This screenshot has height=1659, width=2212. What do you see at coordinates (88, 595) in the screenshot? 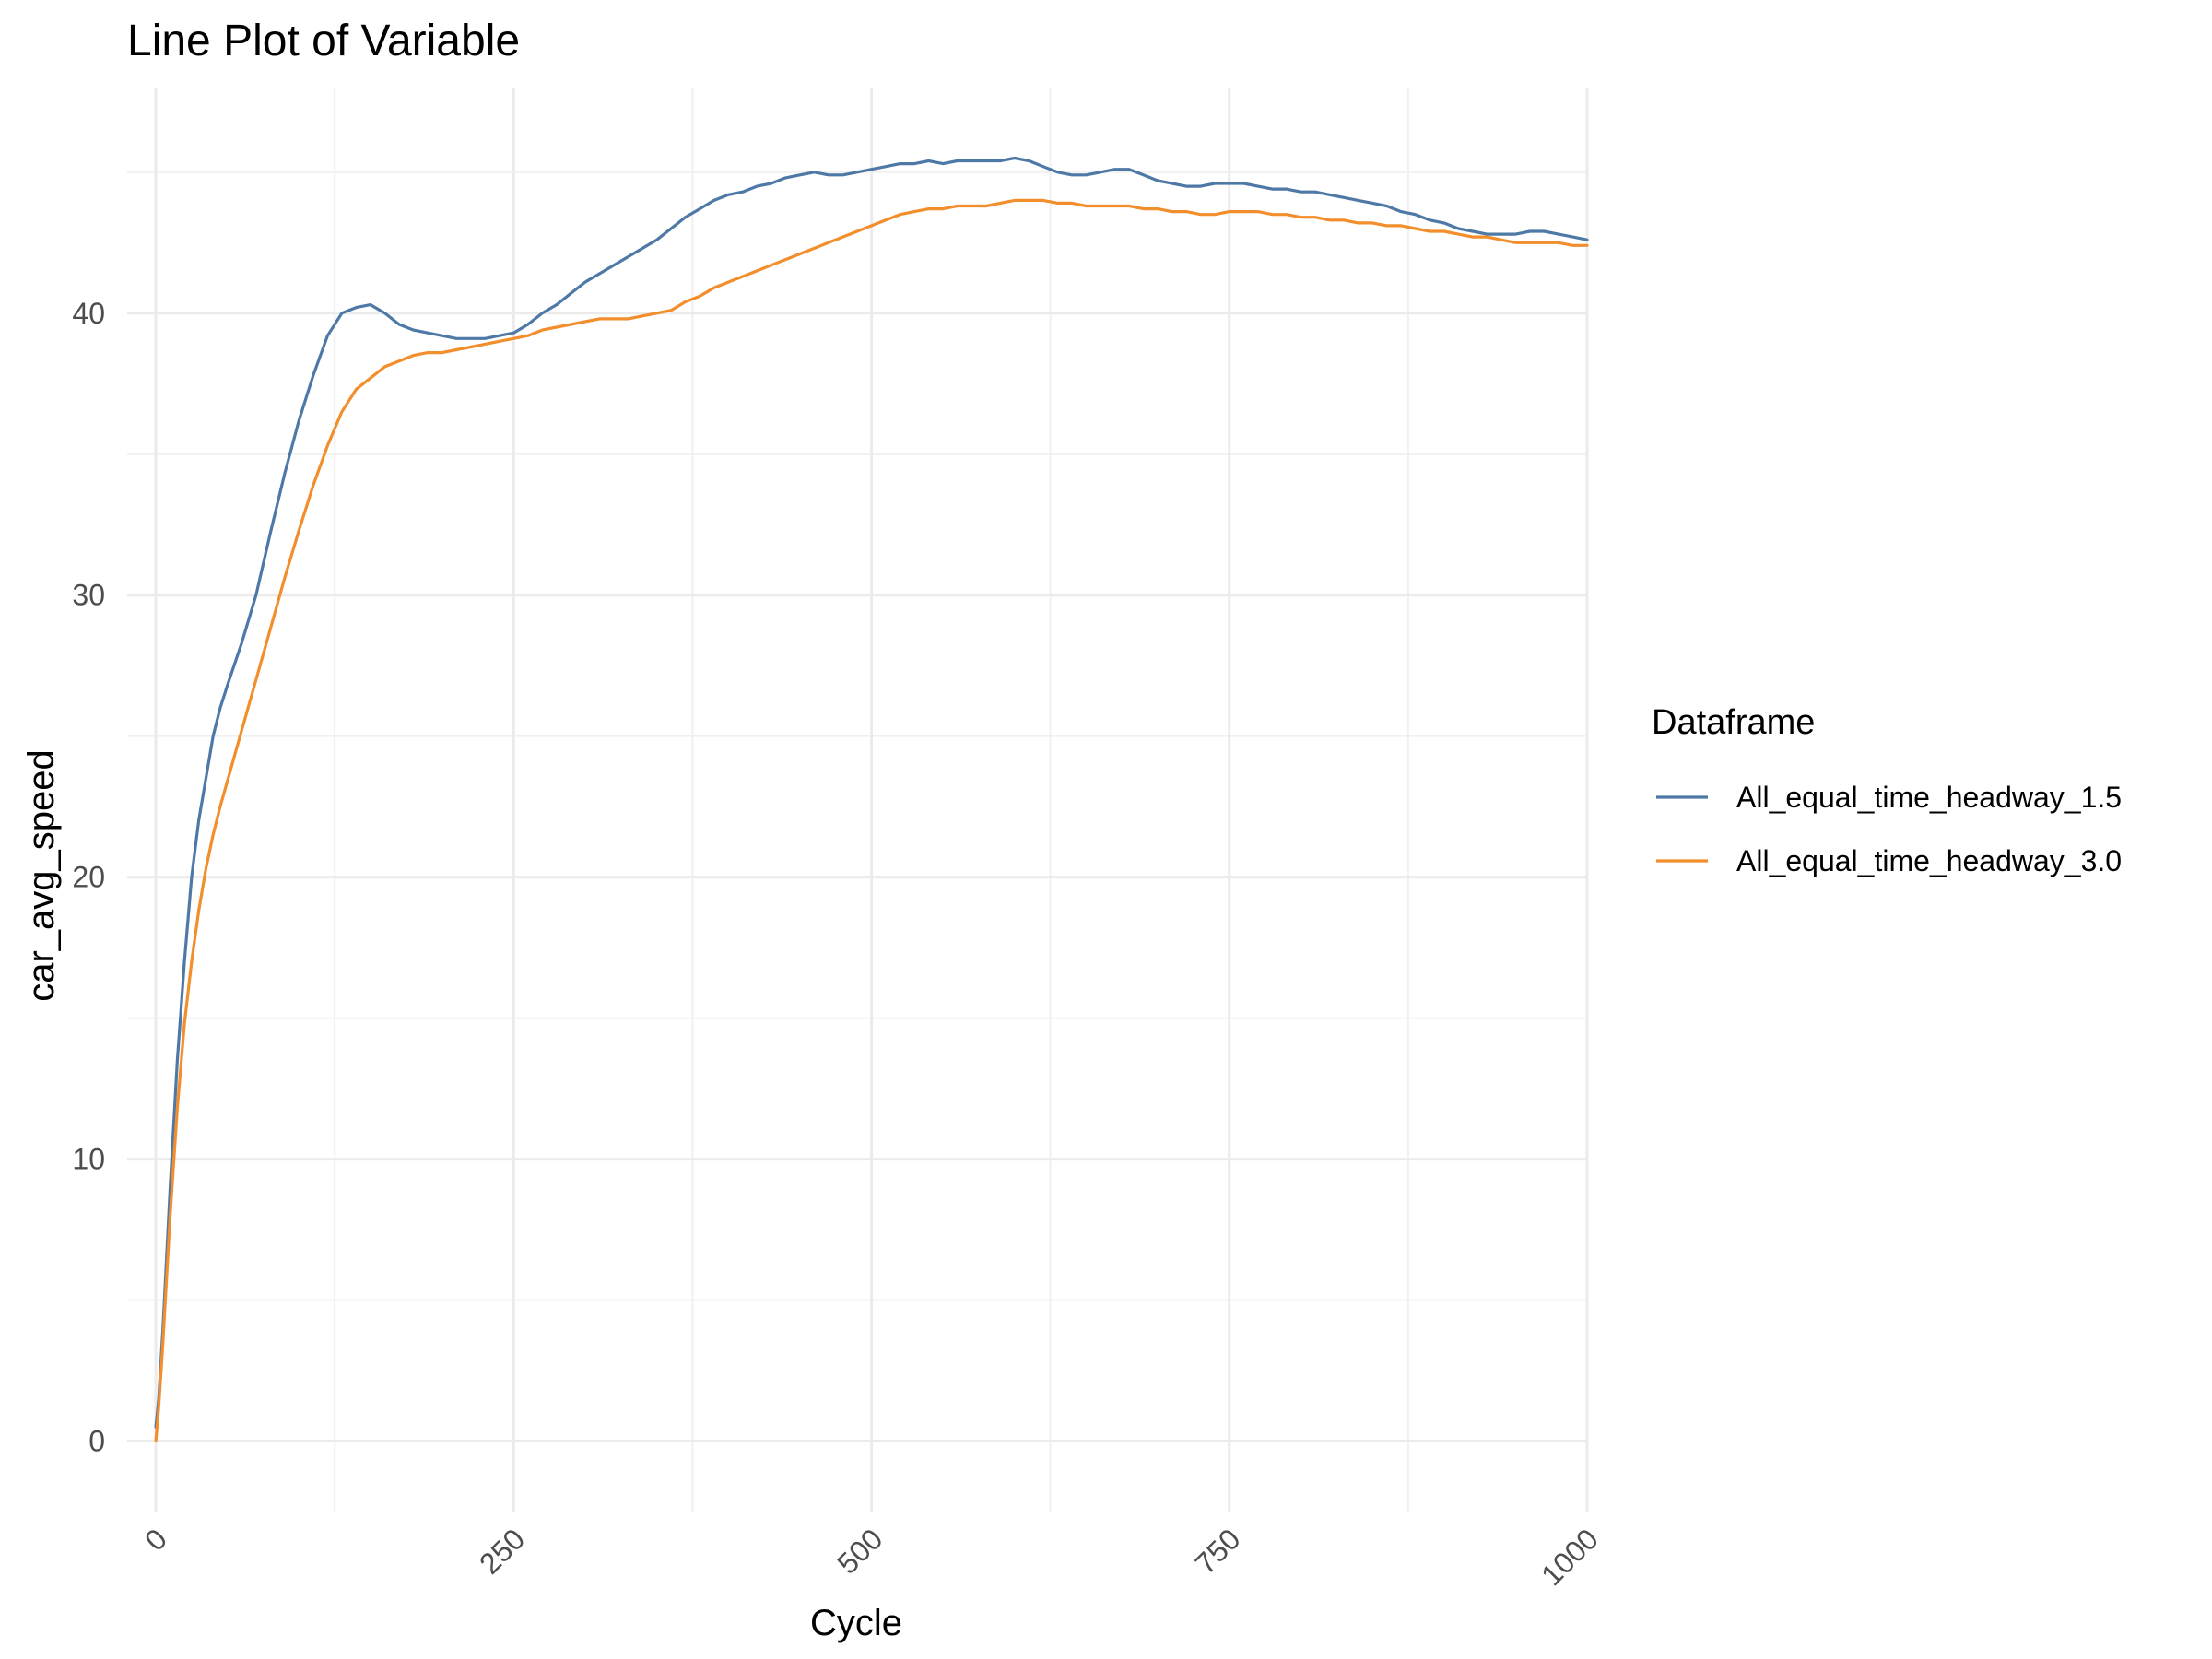
I see `y-tick-label: 30` at bounding box center [88, 595].